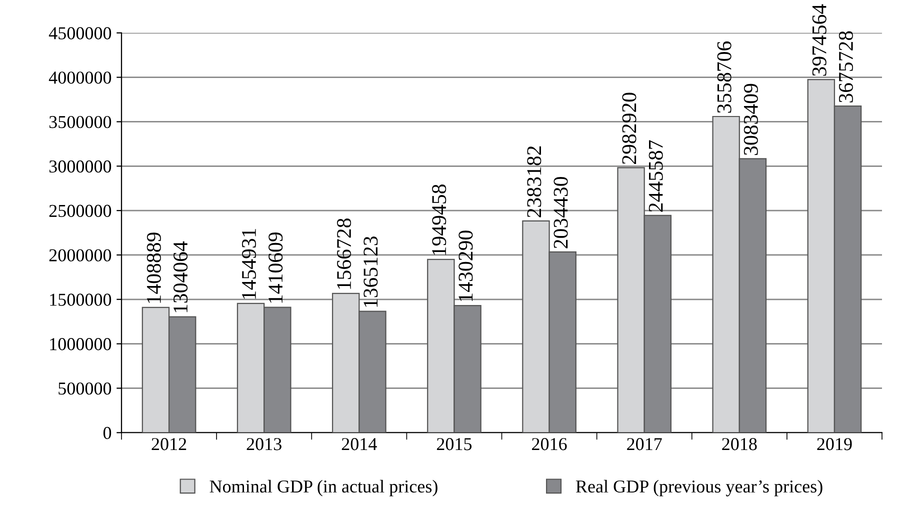  I want to click on data-label: 3083409, so click(751, 119).